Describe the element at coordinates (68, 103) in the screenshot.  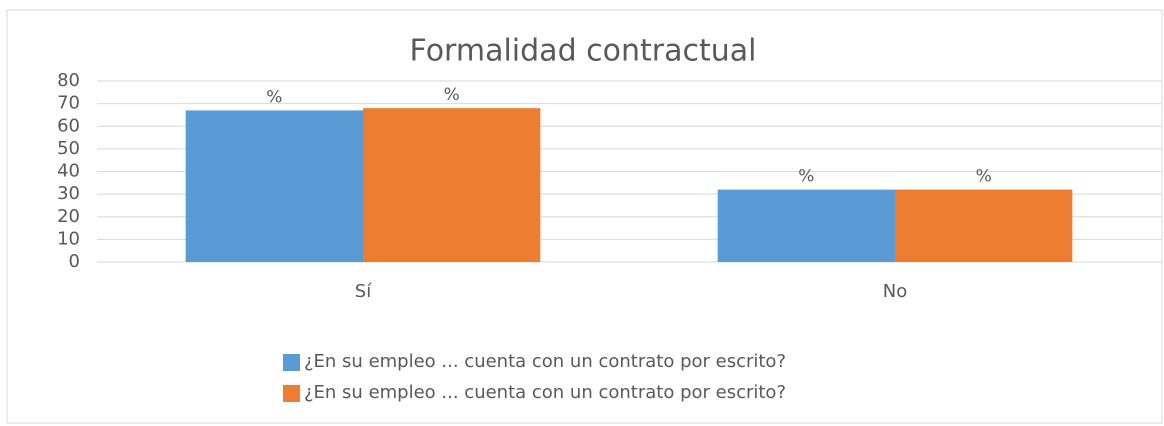
I see `y-tick-label: 70` at that location.